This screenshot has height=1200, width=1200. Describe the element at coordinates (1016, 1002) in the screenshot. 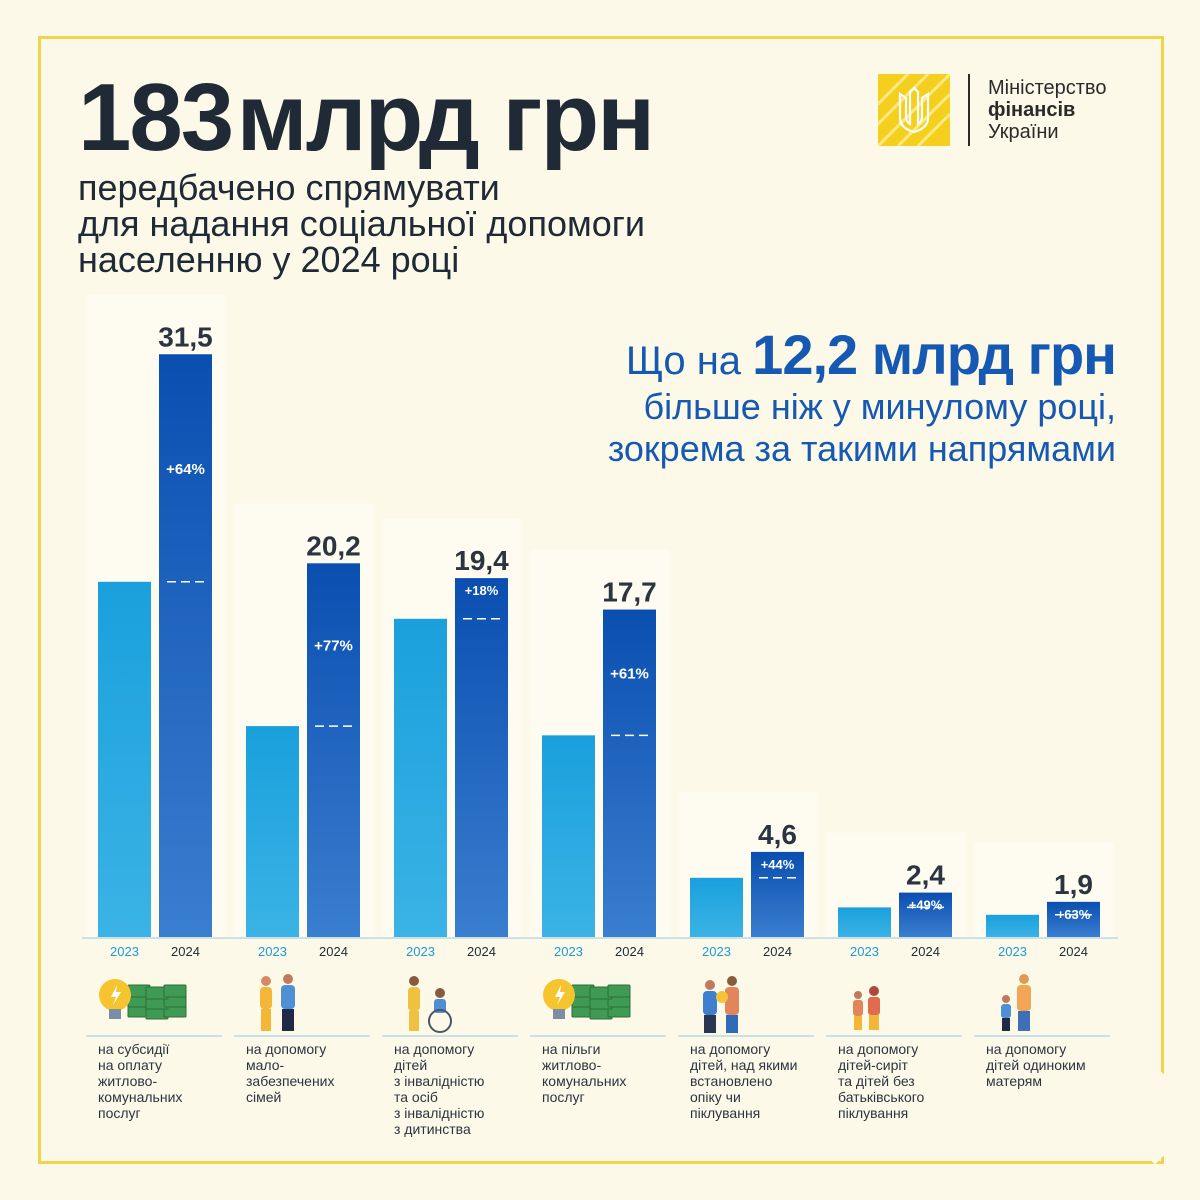

I see `mother-child-icon` at that location.